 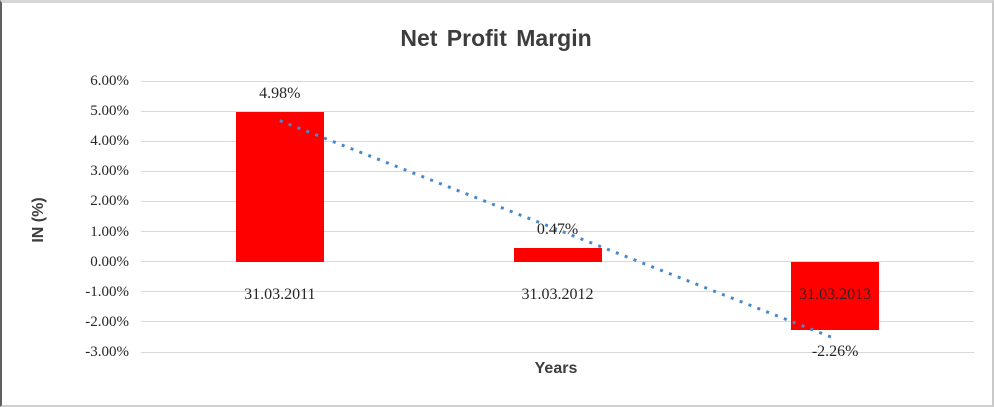 I want to click on bar-data-label: 4.98%, so click(x=280, y=93).